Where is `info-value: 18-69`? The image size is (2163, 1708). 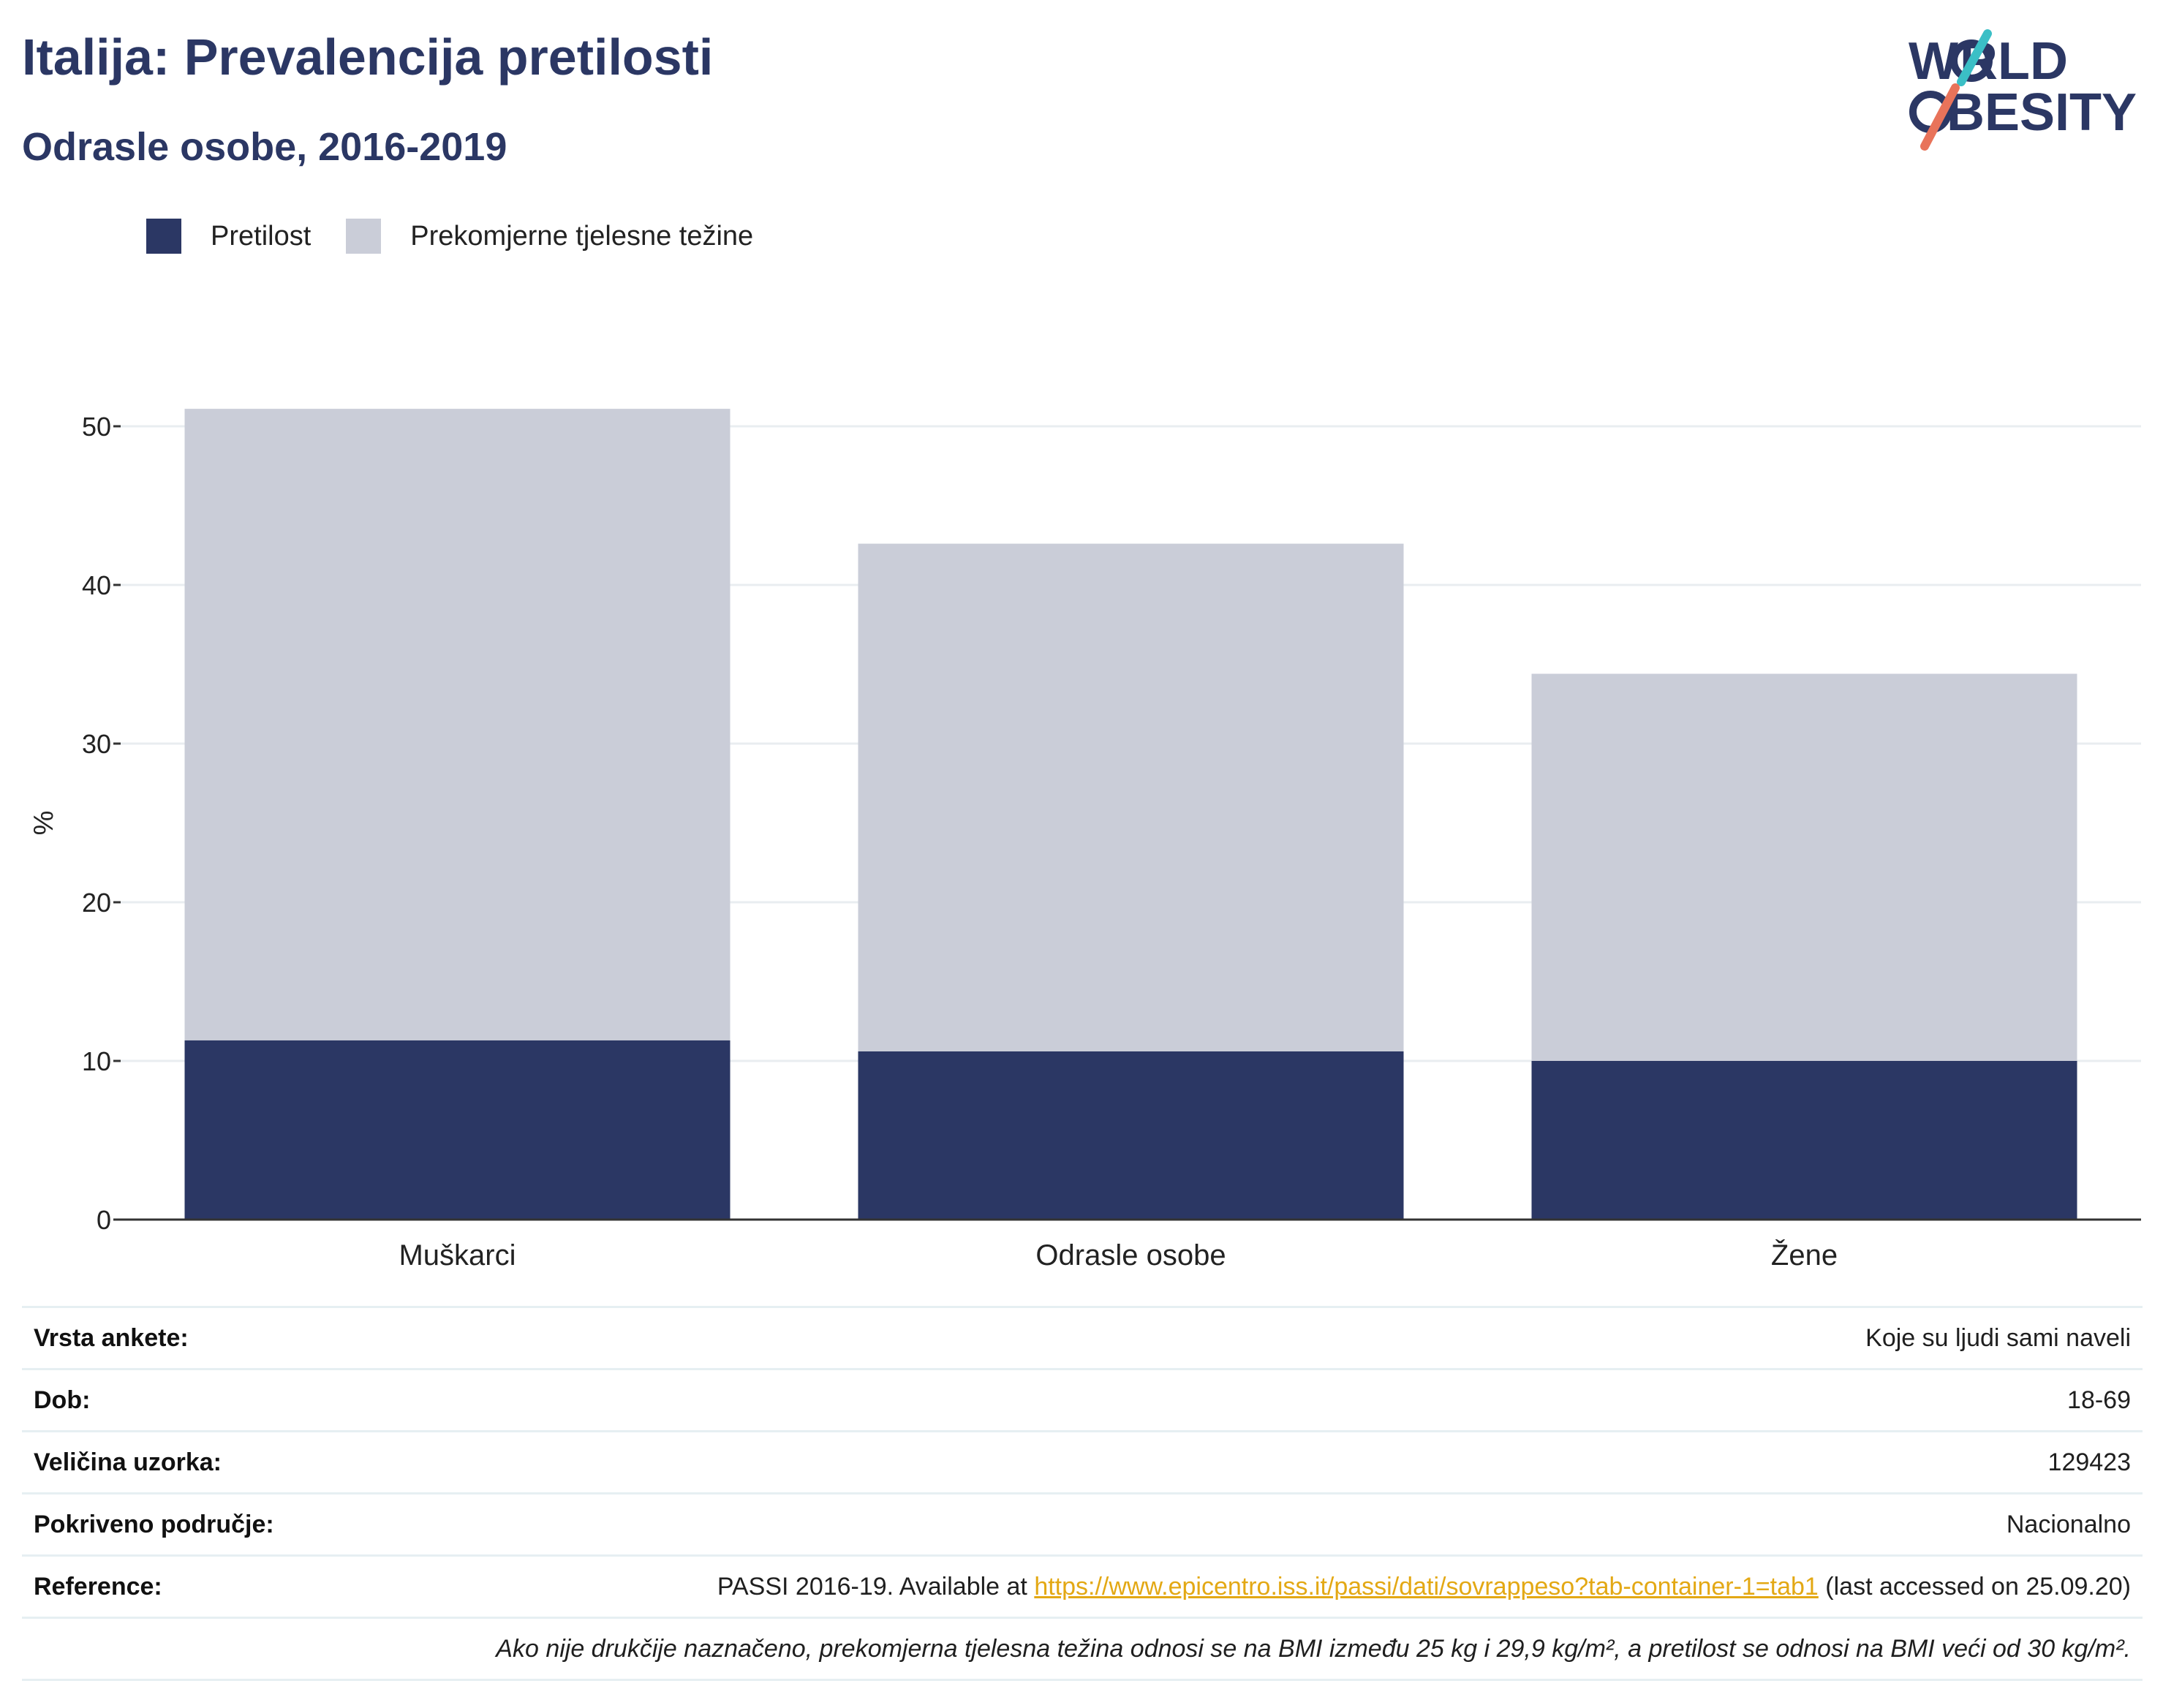
info-value: 18-69 is located at coordinates (2099, 1400).